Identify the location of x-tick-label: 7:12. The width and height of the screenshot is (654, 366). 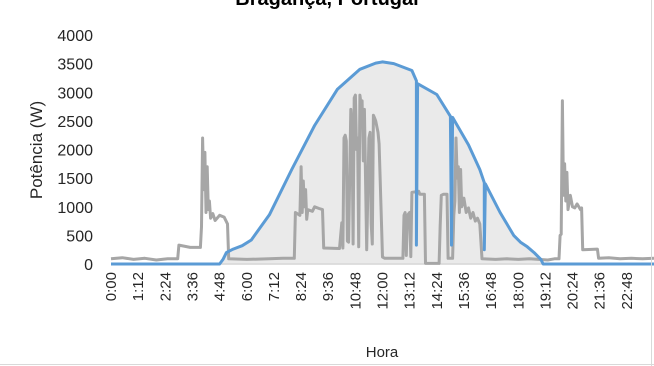
(274, 286).